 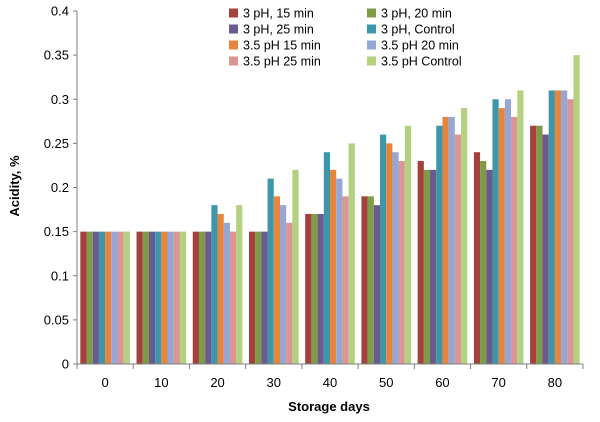 I want to click on y-tick-label: 0.05, so click(x=56, y=319).